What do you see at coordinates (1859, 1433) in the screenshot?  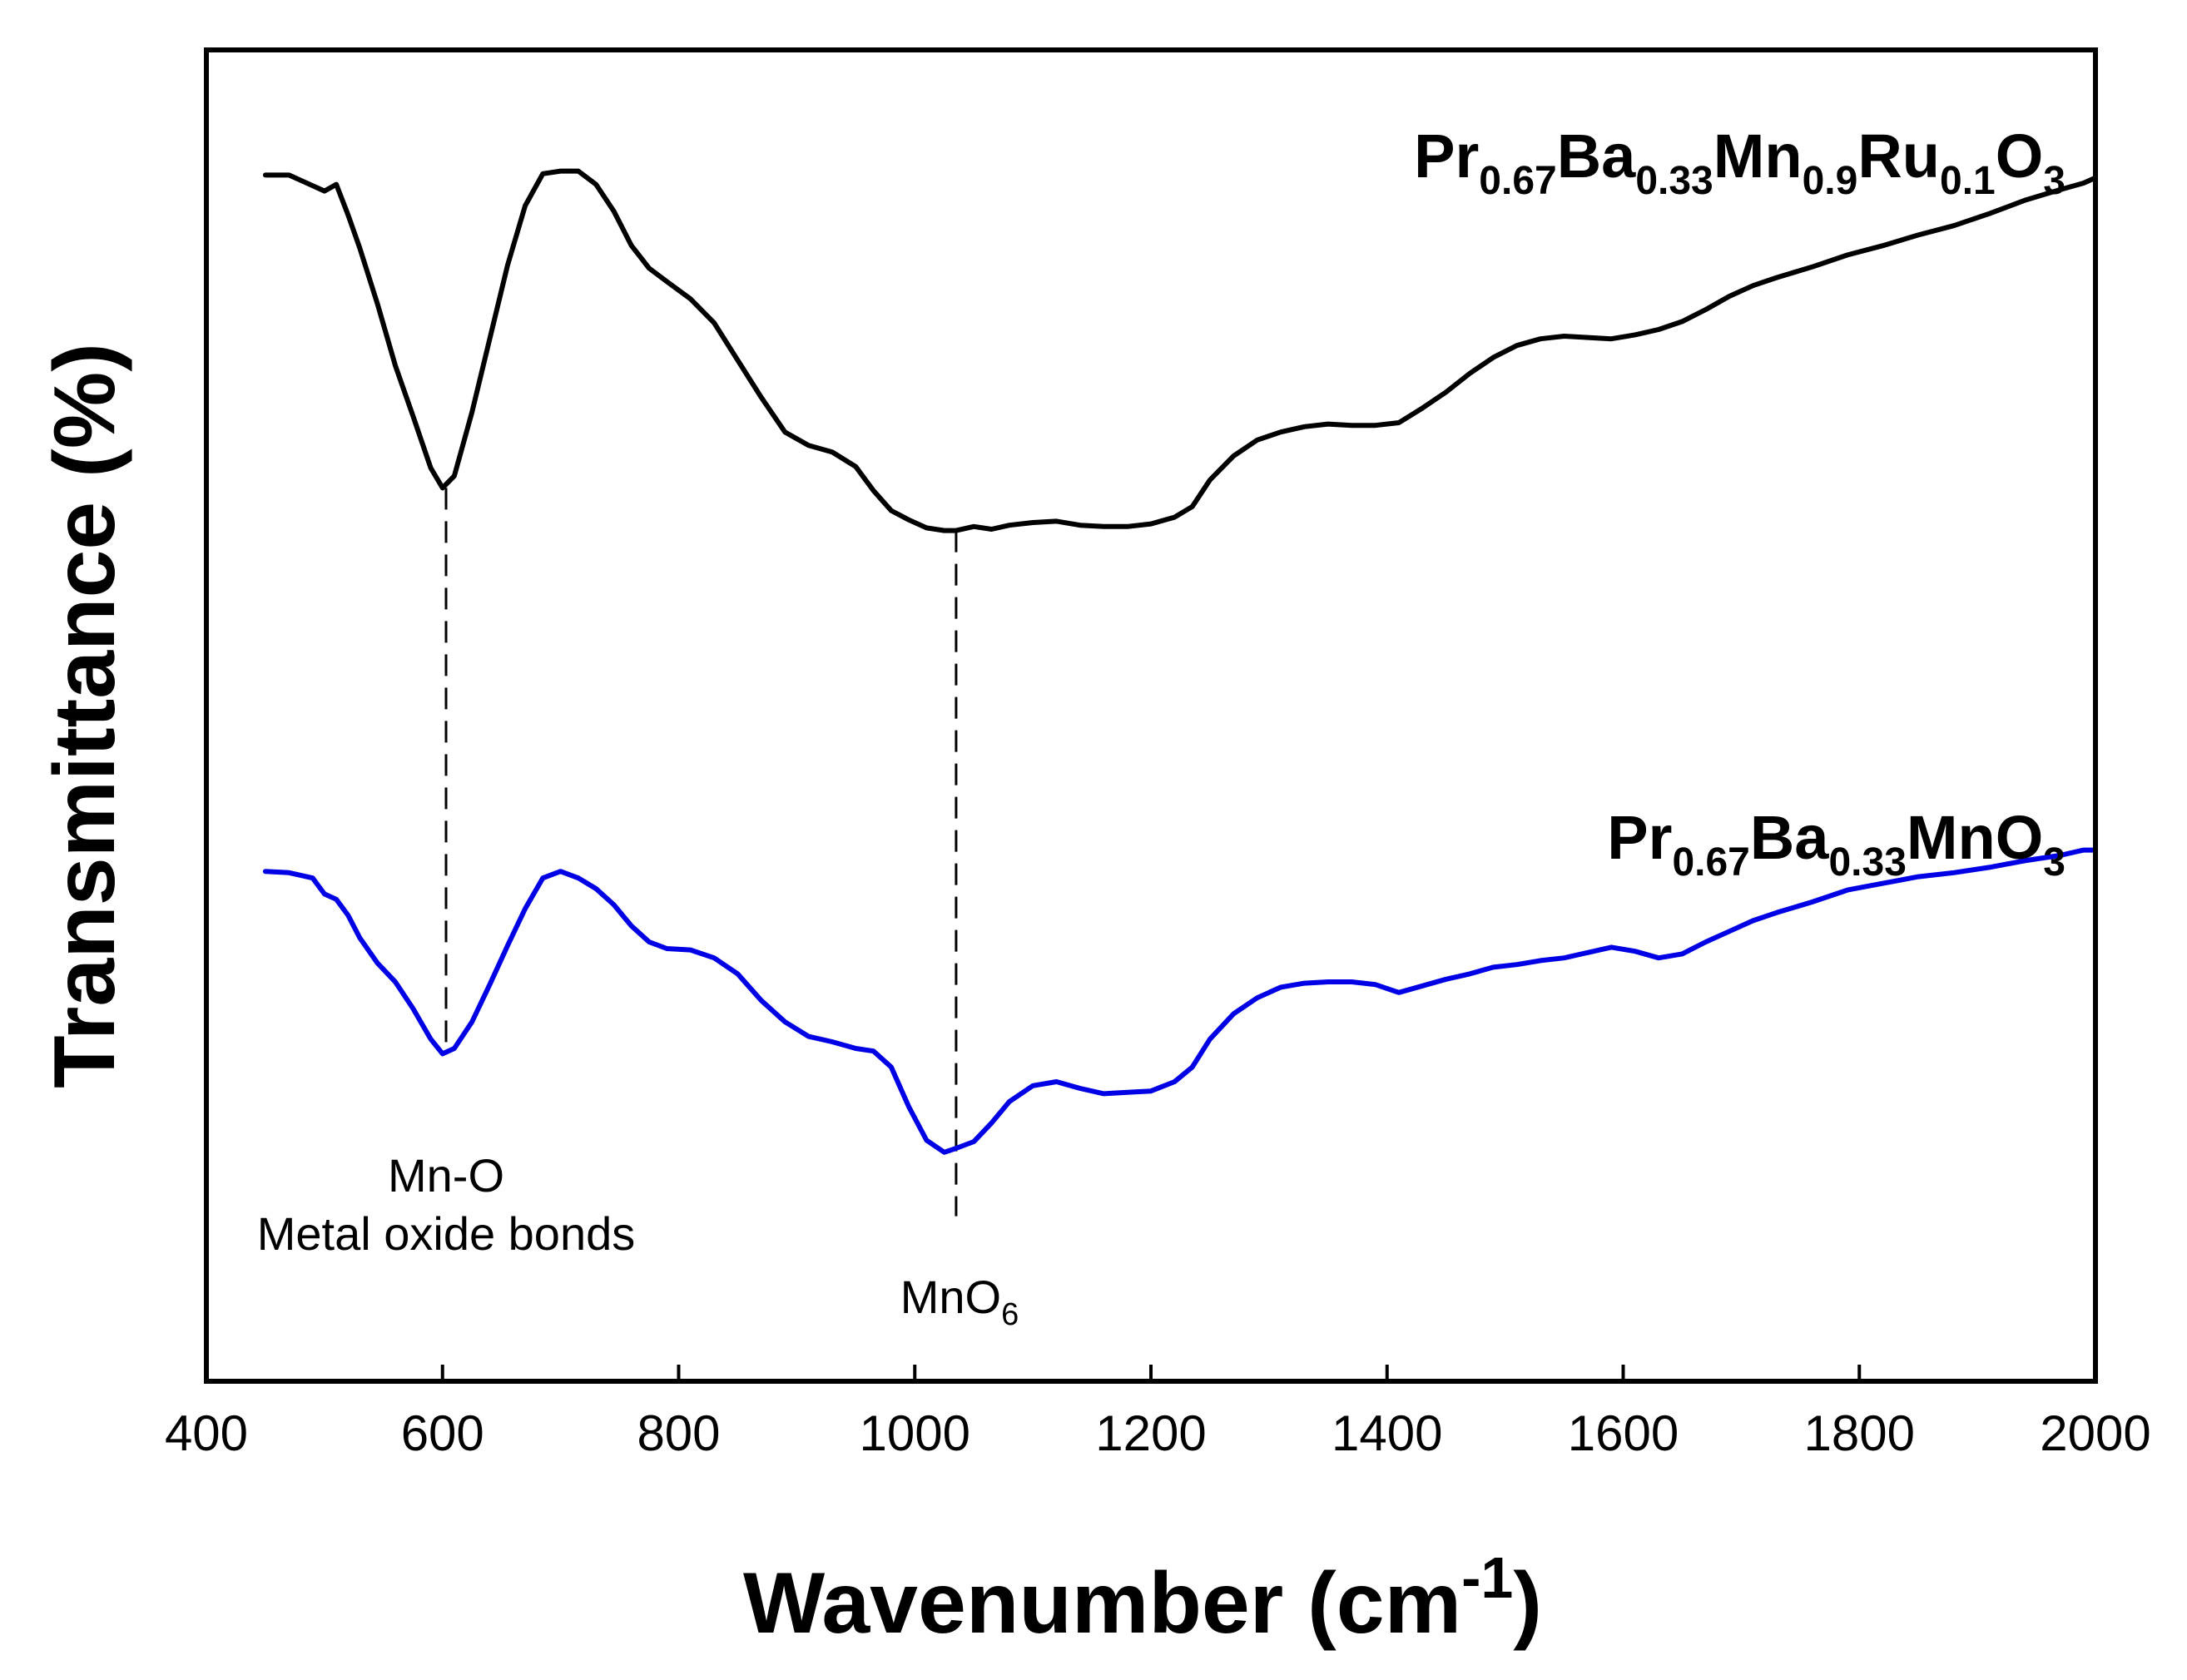 I see `x-tick-label-1800: 1800` at bounding box center [1859, 1433].